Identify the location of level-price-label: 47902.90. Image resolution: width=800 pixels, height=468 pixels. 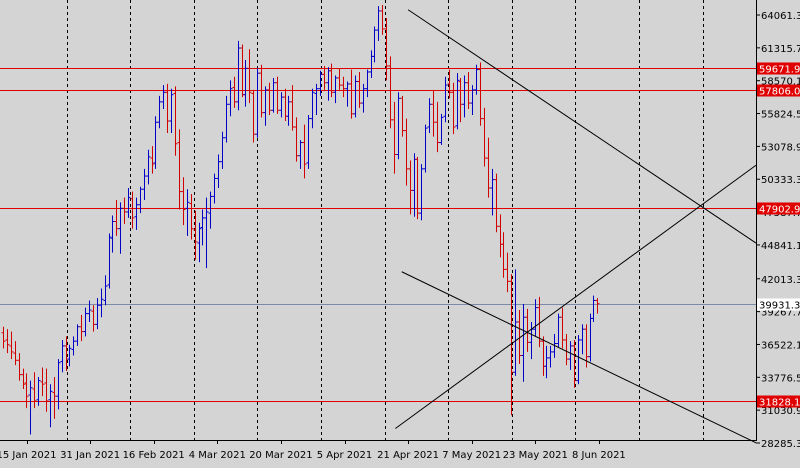
(779, 210).